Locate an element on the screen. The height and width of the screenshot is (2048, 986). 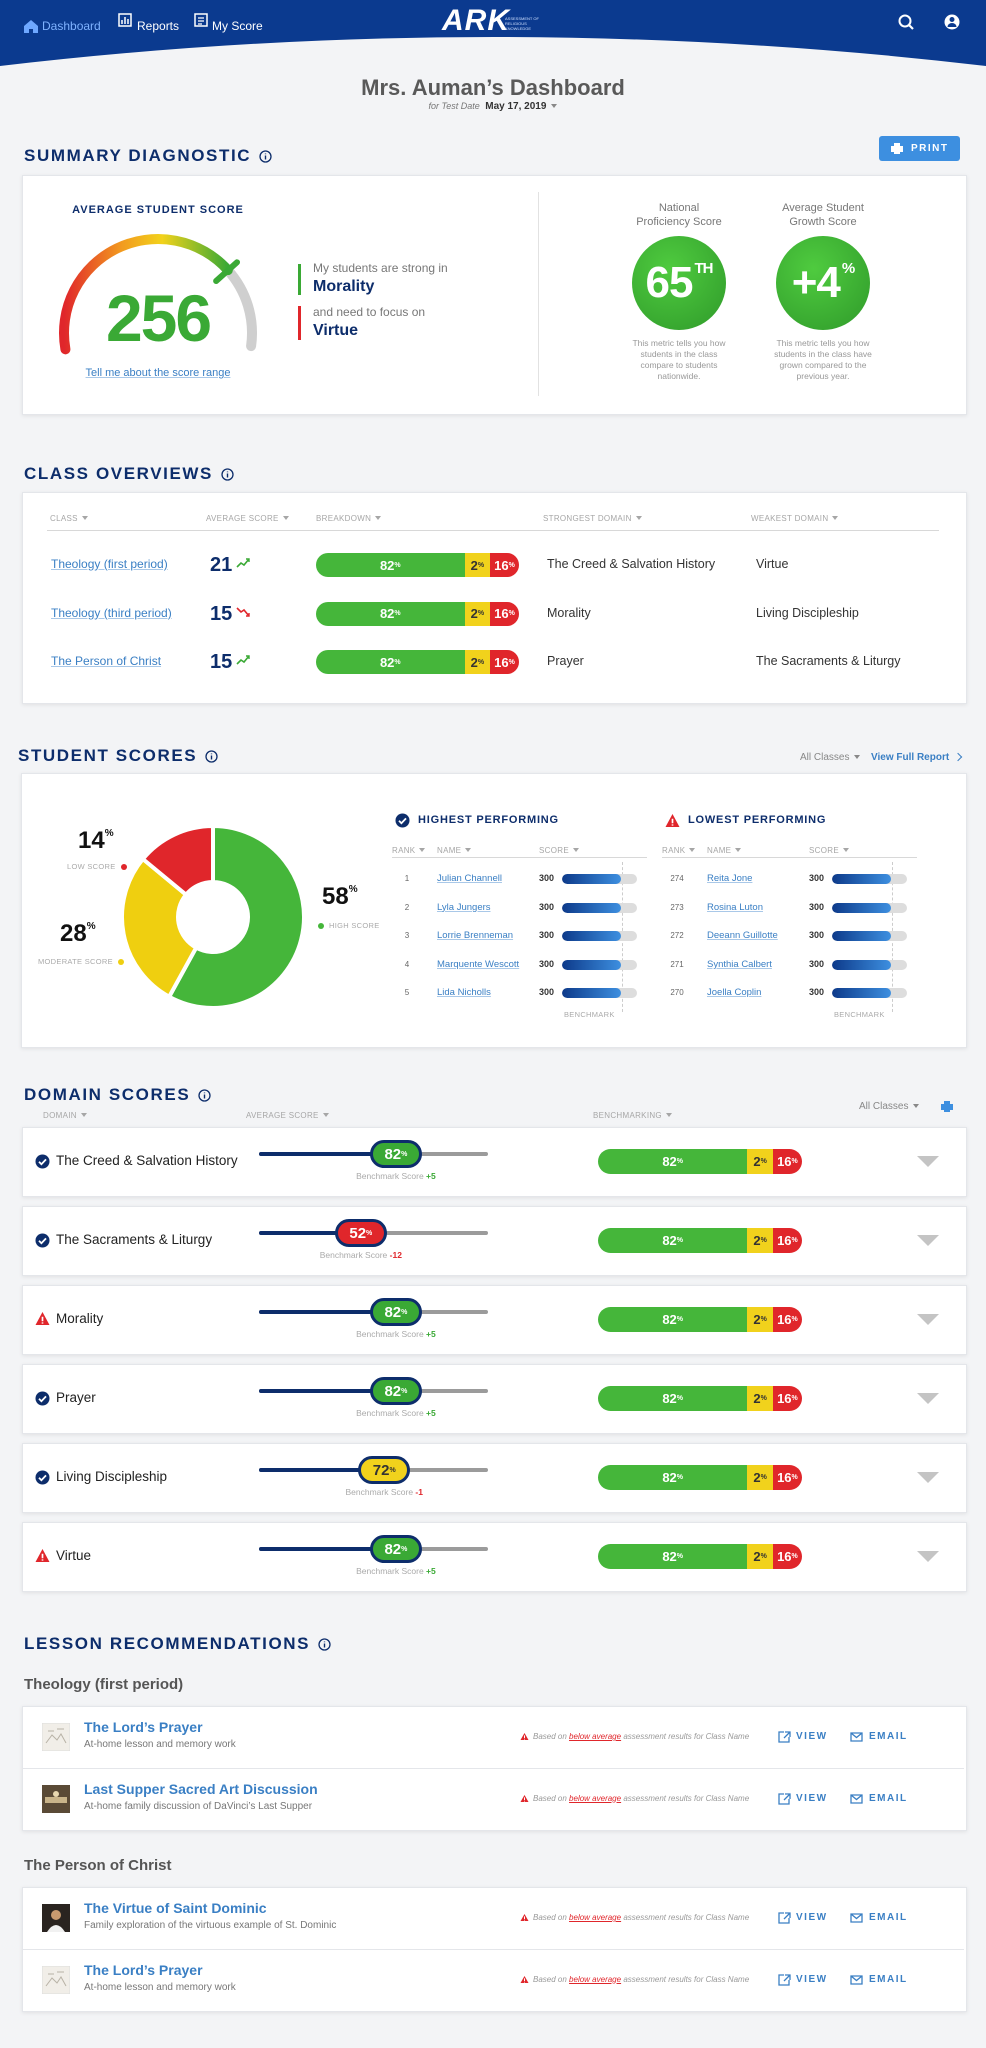
test-date: for Test Date May 17, 2019 is located at coordinates (493, 106).